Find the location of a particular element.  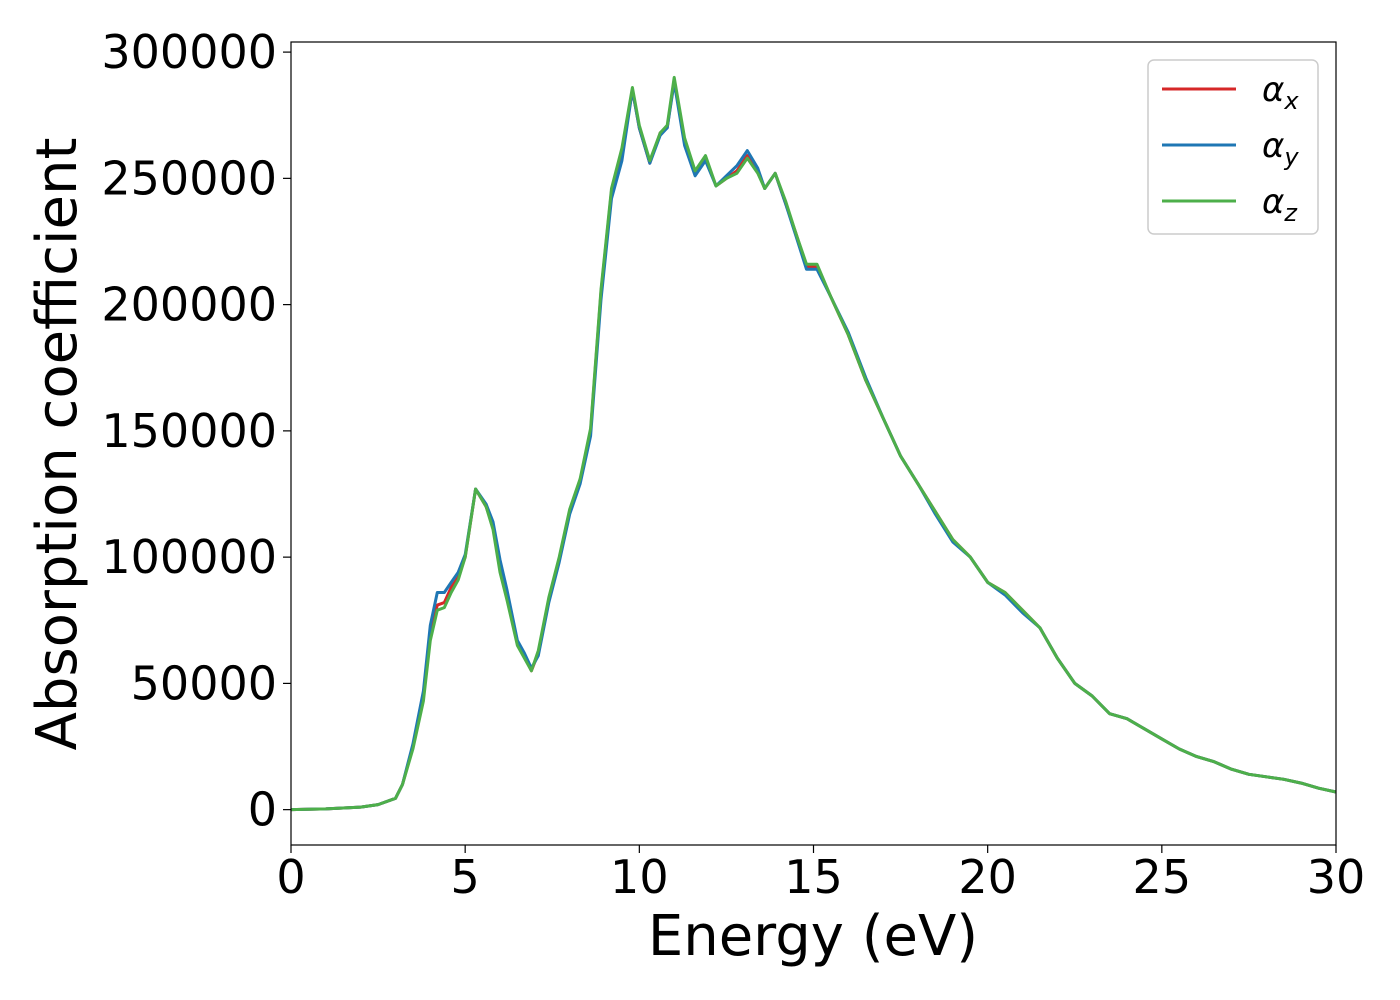

x-tick-label: 25 is located at coordinates (1162, 877).